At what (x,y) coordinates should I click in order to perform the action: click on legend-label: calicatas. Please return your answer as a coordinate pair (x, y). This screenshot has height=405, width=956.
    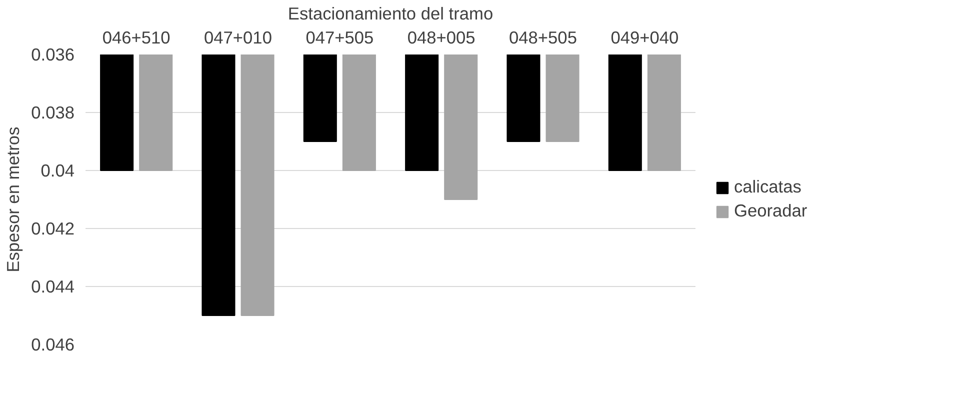
    Looking at the image, I should click on (768, 187).